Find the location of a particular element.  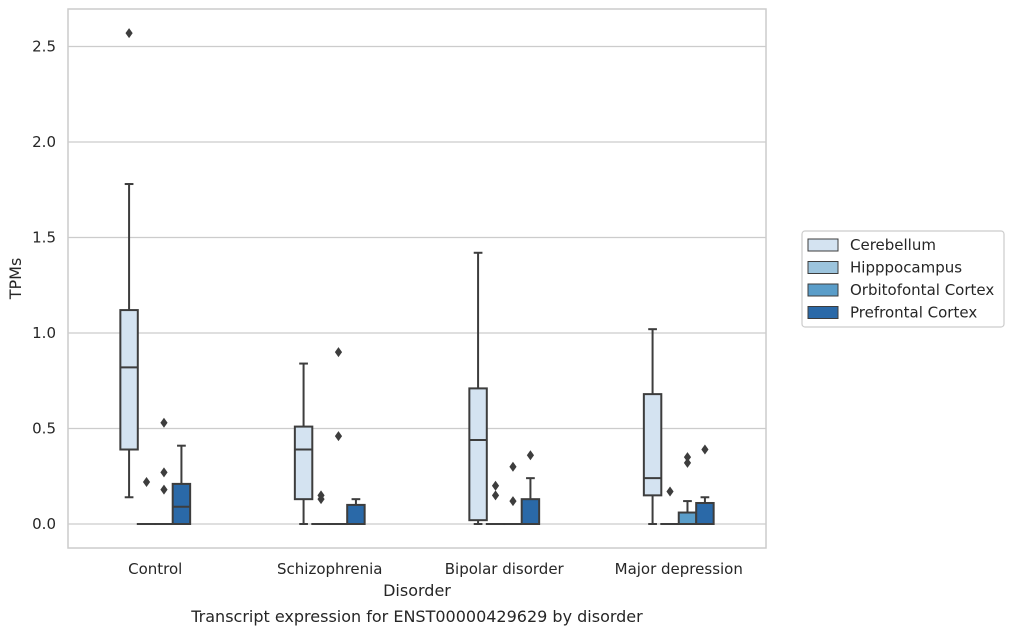

y-tick-label: 0.0 is located at coordinates (44, 524).